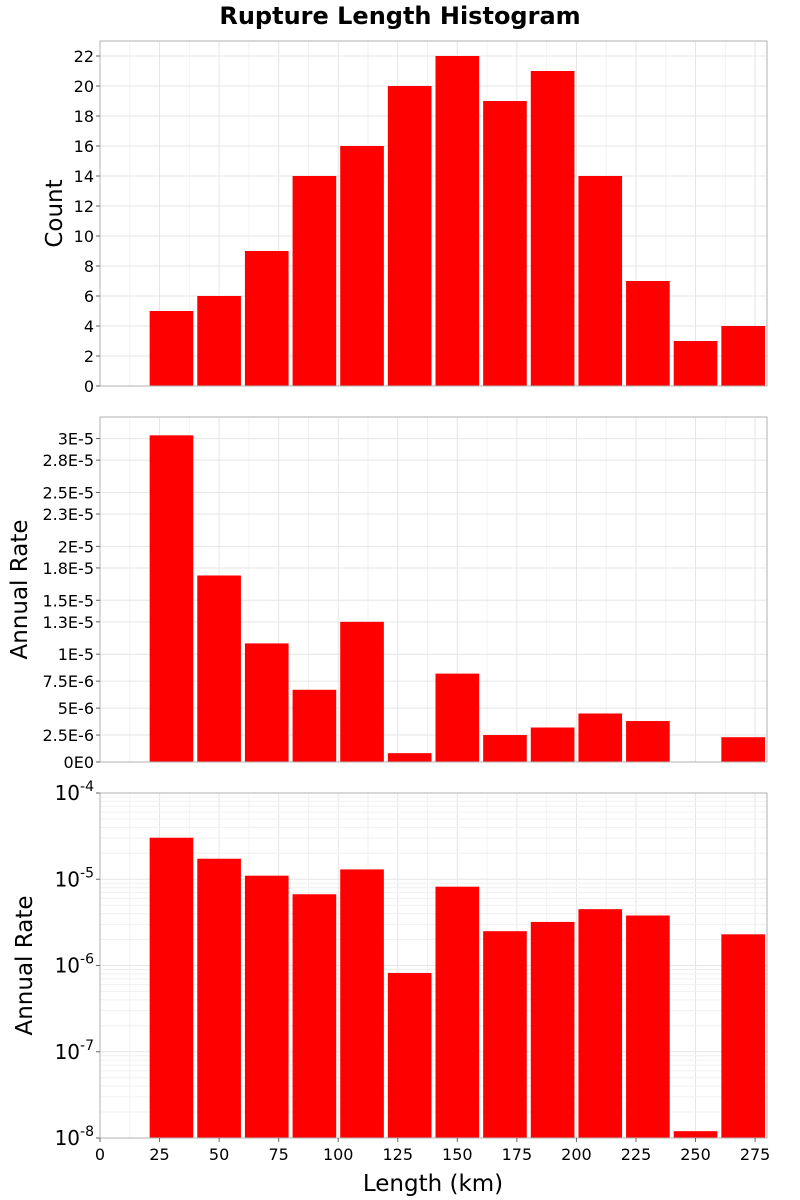 This screenshot has height=1200, width=800. I want to click on y-tick-label: 1E-5, so click(76, 654).